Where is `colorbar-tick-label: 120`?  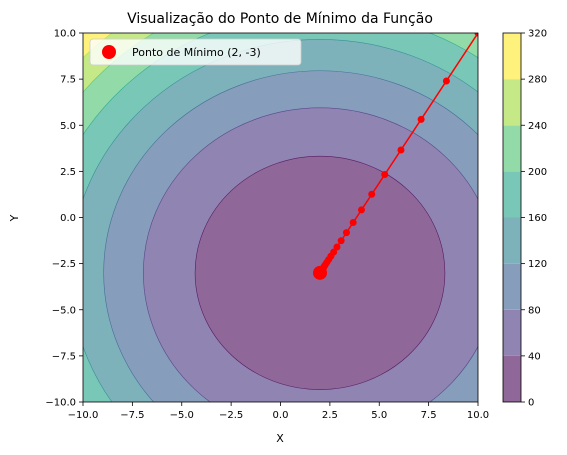 colorbar-tick-label: 120 is located at coordinates (537, 264).